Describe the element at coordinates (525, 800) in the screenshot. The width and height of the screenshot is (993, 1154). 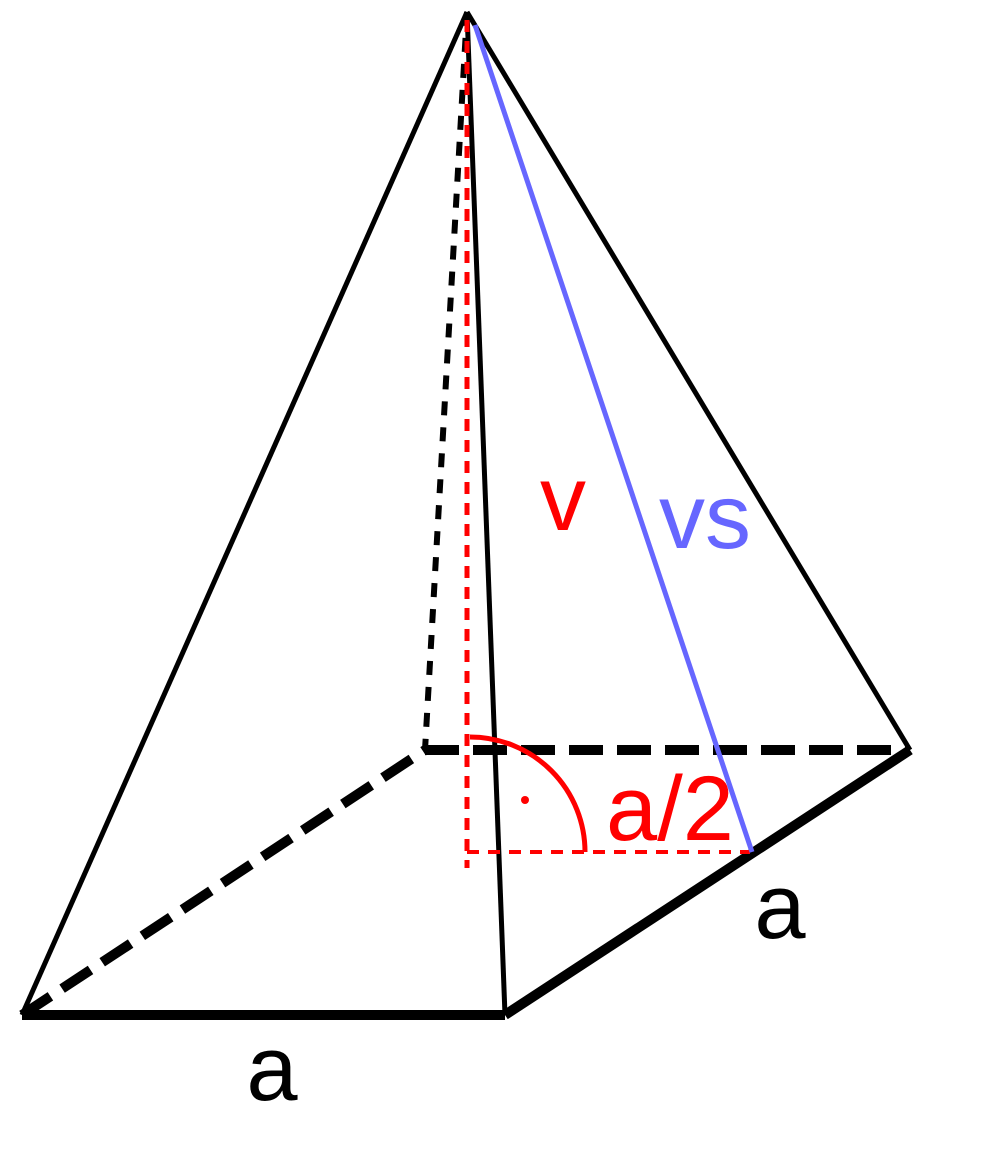
I see `right-angle-dot` at that location.